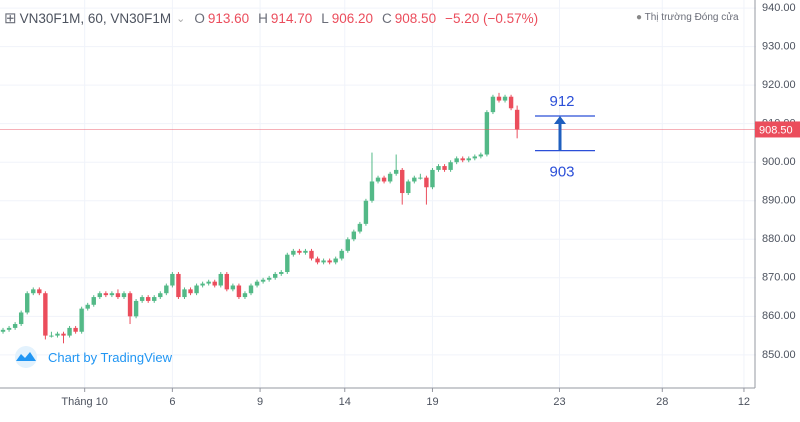 The height and width of the screenshot is (422, 800). I want to click on x-tick-label: 14, so click(345, 402).